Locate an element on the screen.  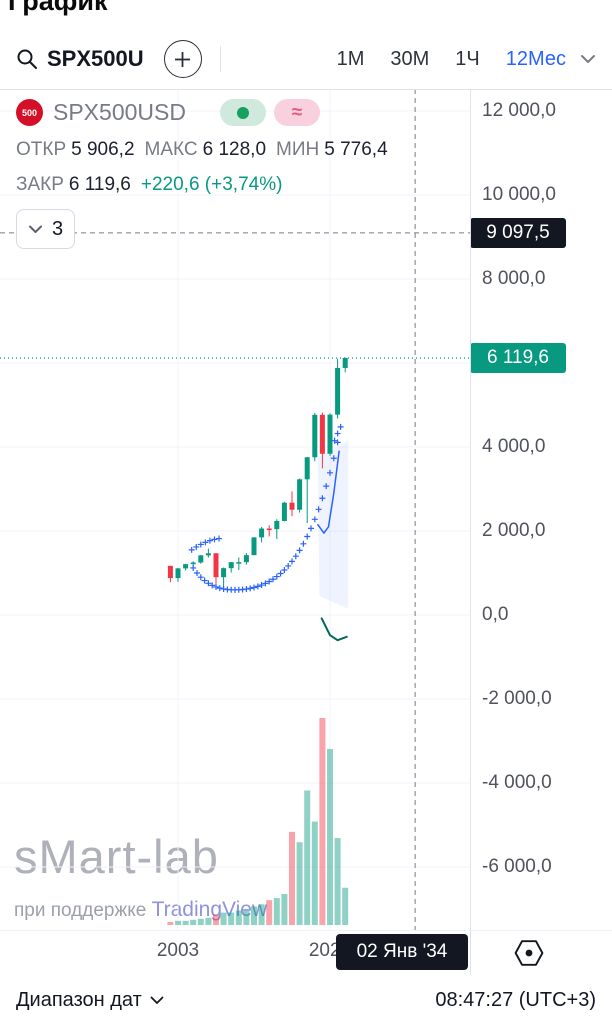
visibility-toggle is located at coordinates (242, 112).